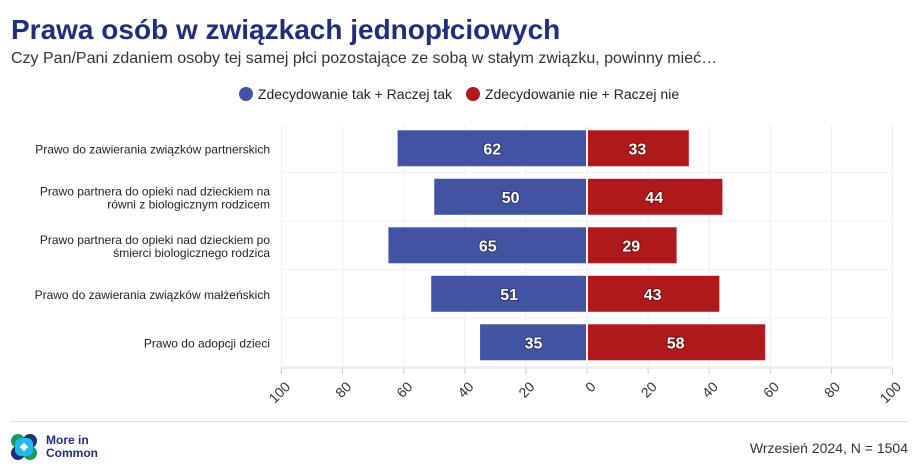  I want to click on data-label-yes: 35, so click(534, 343).